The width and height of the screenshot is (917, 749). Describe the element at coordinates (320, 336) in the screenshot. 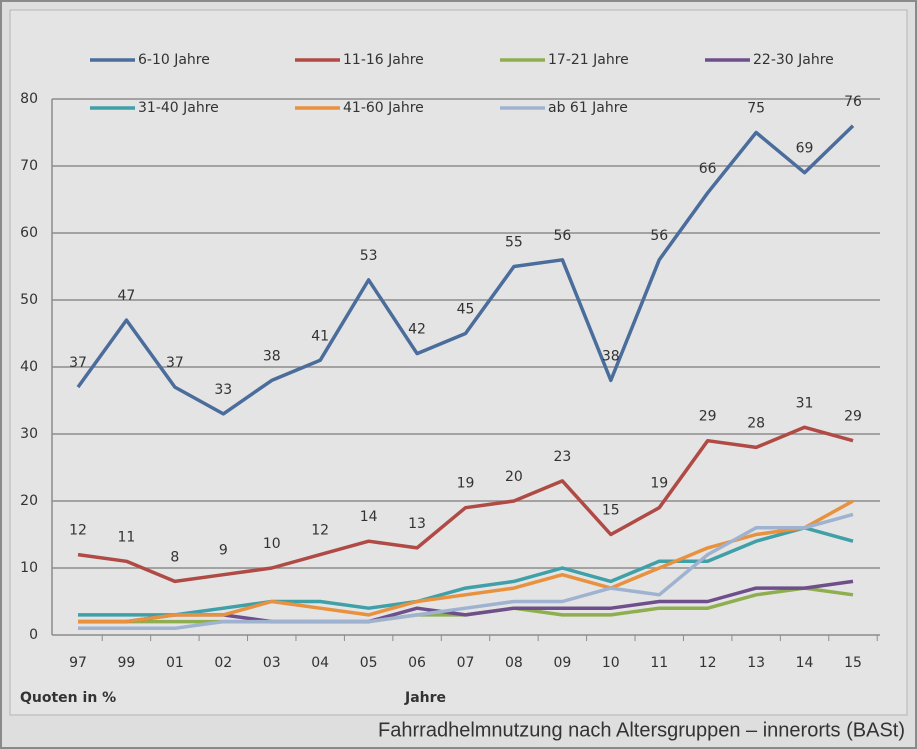

I see `data-label: 41` at that location.